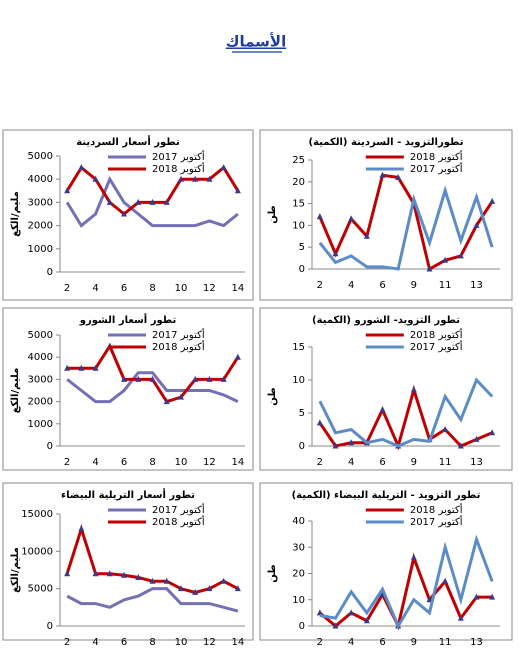  I want to click on y-tick-label: 40, so click(298, 521).